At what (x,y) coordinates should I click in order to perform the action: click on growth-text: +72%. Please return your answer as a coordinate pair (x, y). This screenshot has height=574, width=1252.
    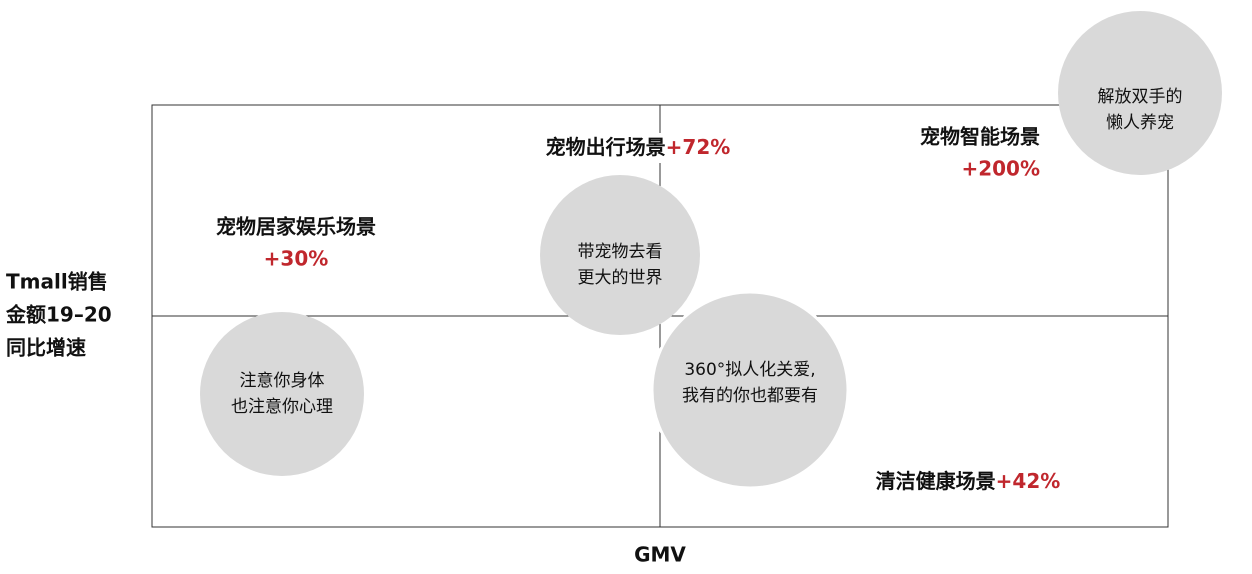
    Looking at the image, I should click on (698, 147).